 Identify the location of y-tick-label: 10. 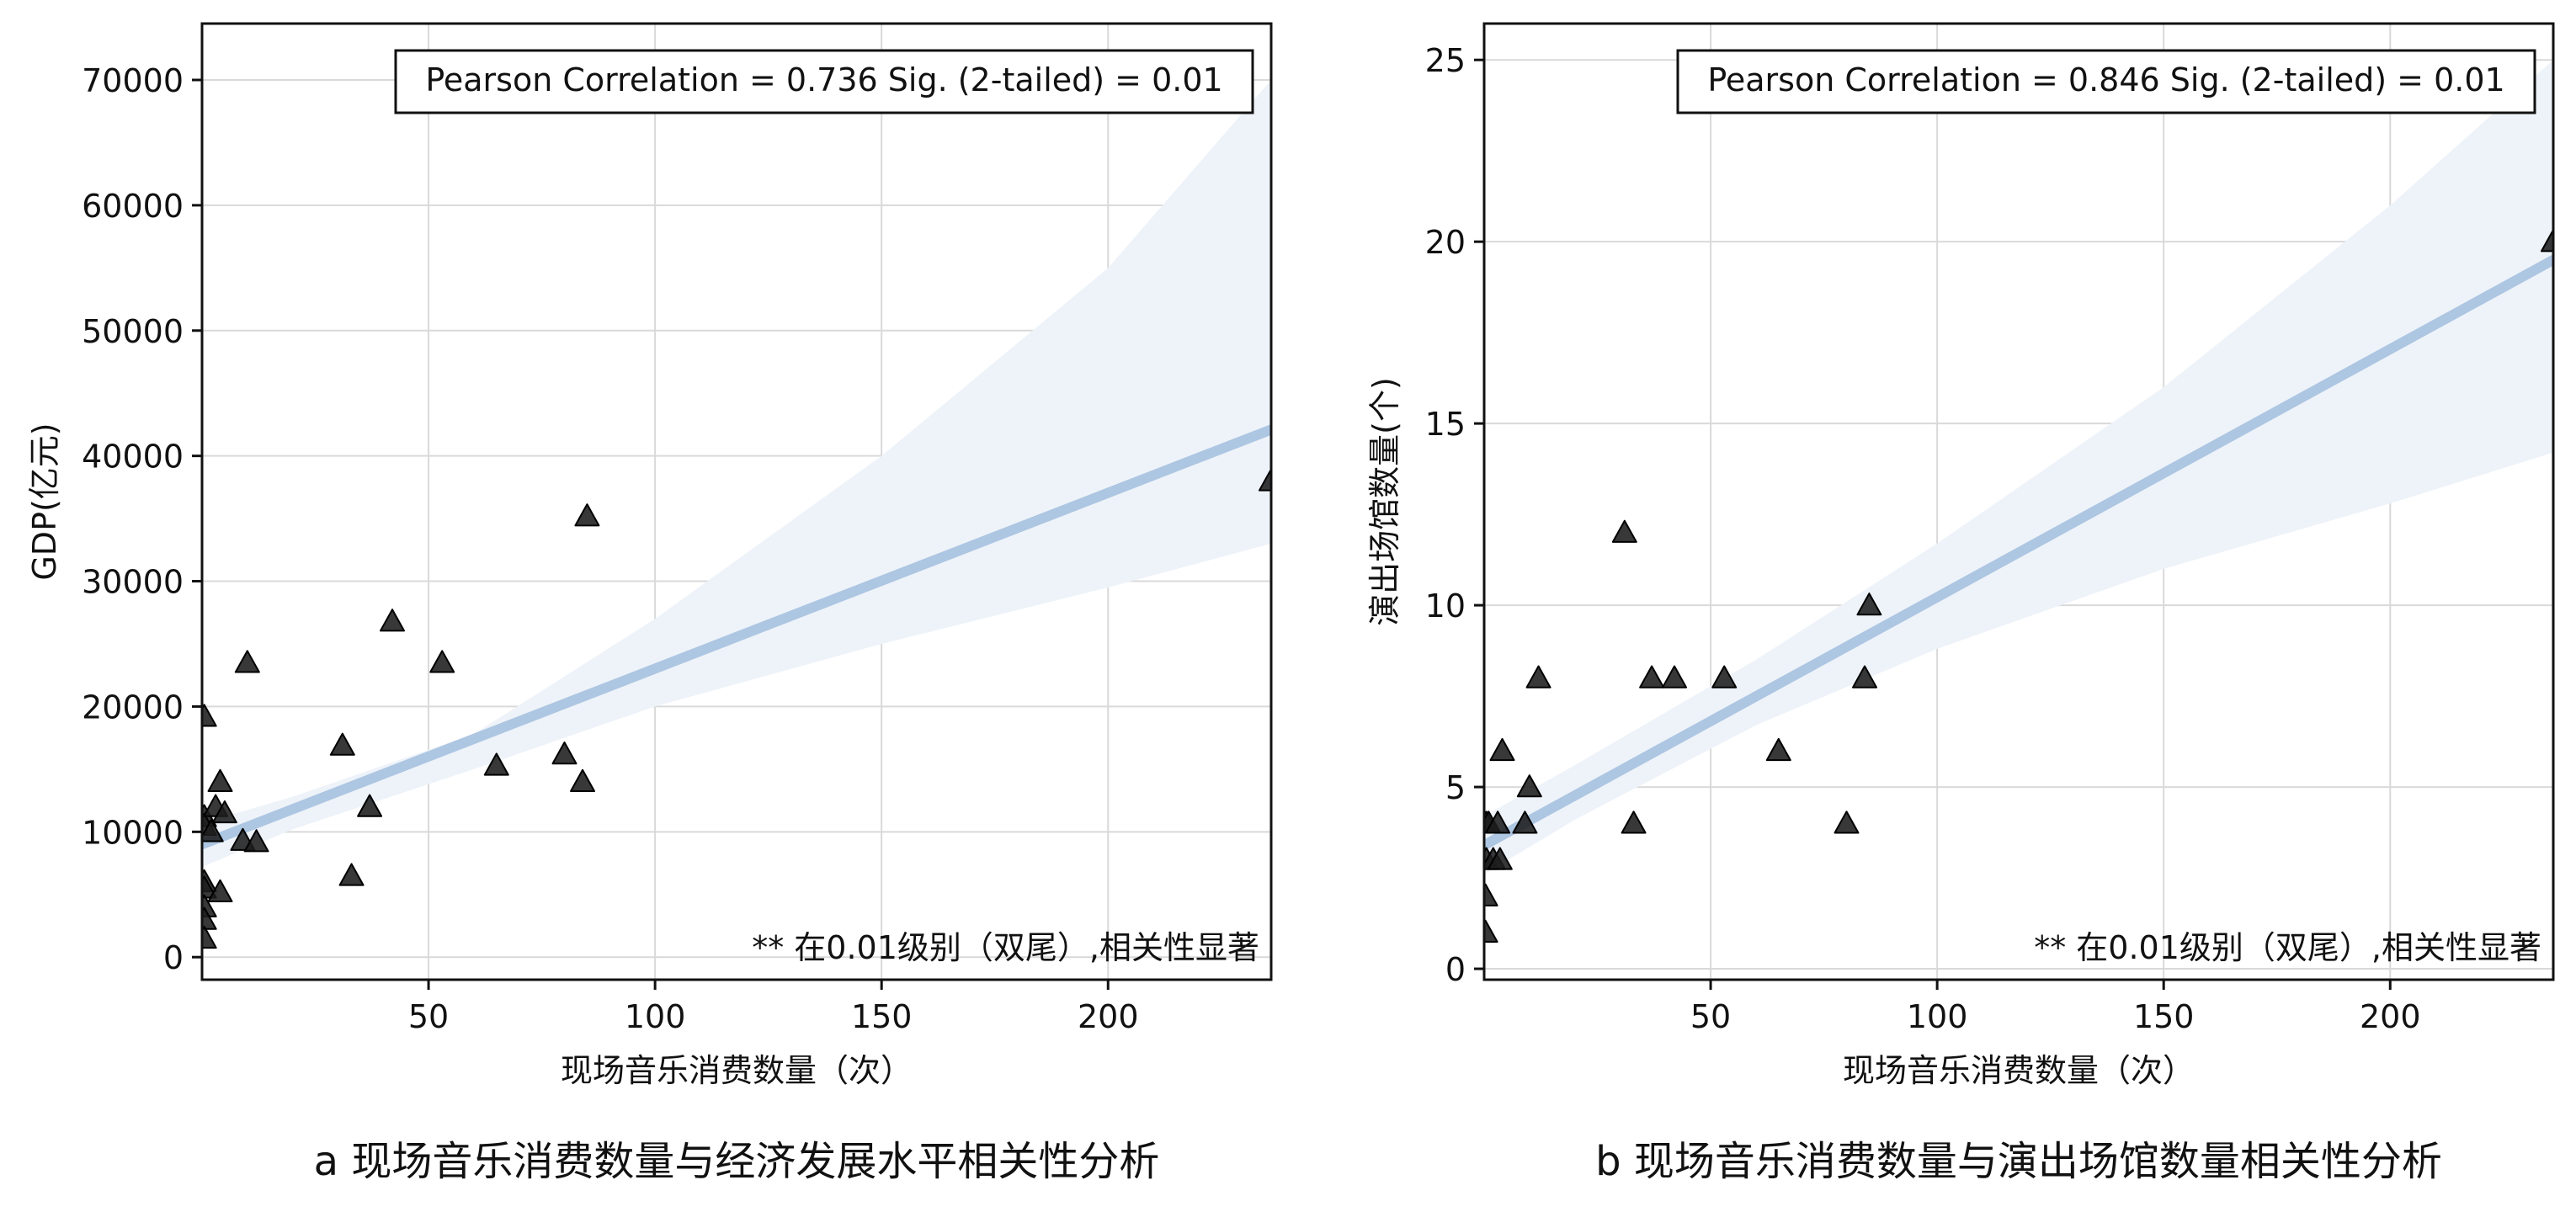
(1446, 606).